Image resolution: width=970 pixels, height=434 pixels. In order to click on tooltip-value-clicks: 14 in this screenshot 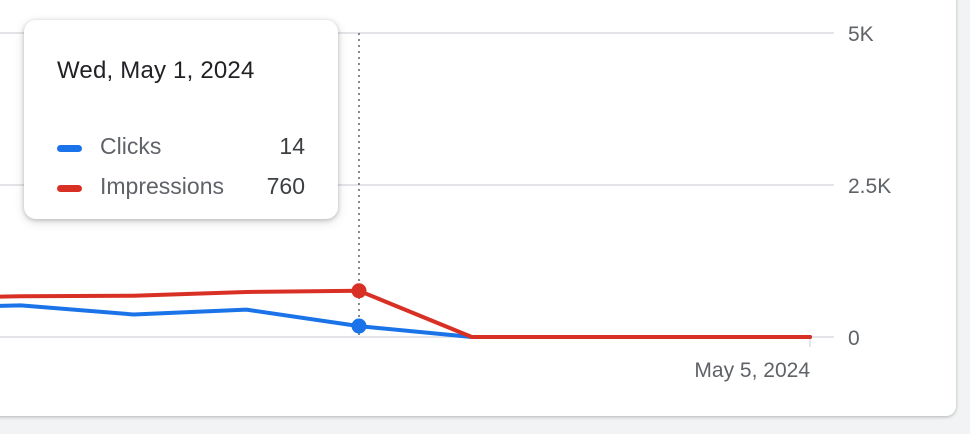, I will do `click(292, 146)`.